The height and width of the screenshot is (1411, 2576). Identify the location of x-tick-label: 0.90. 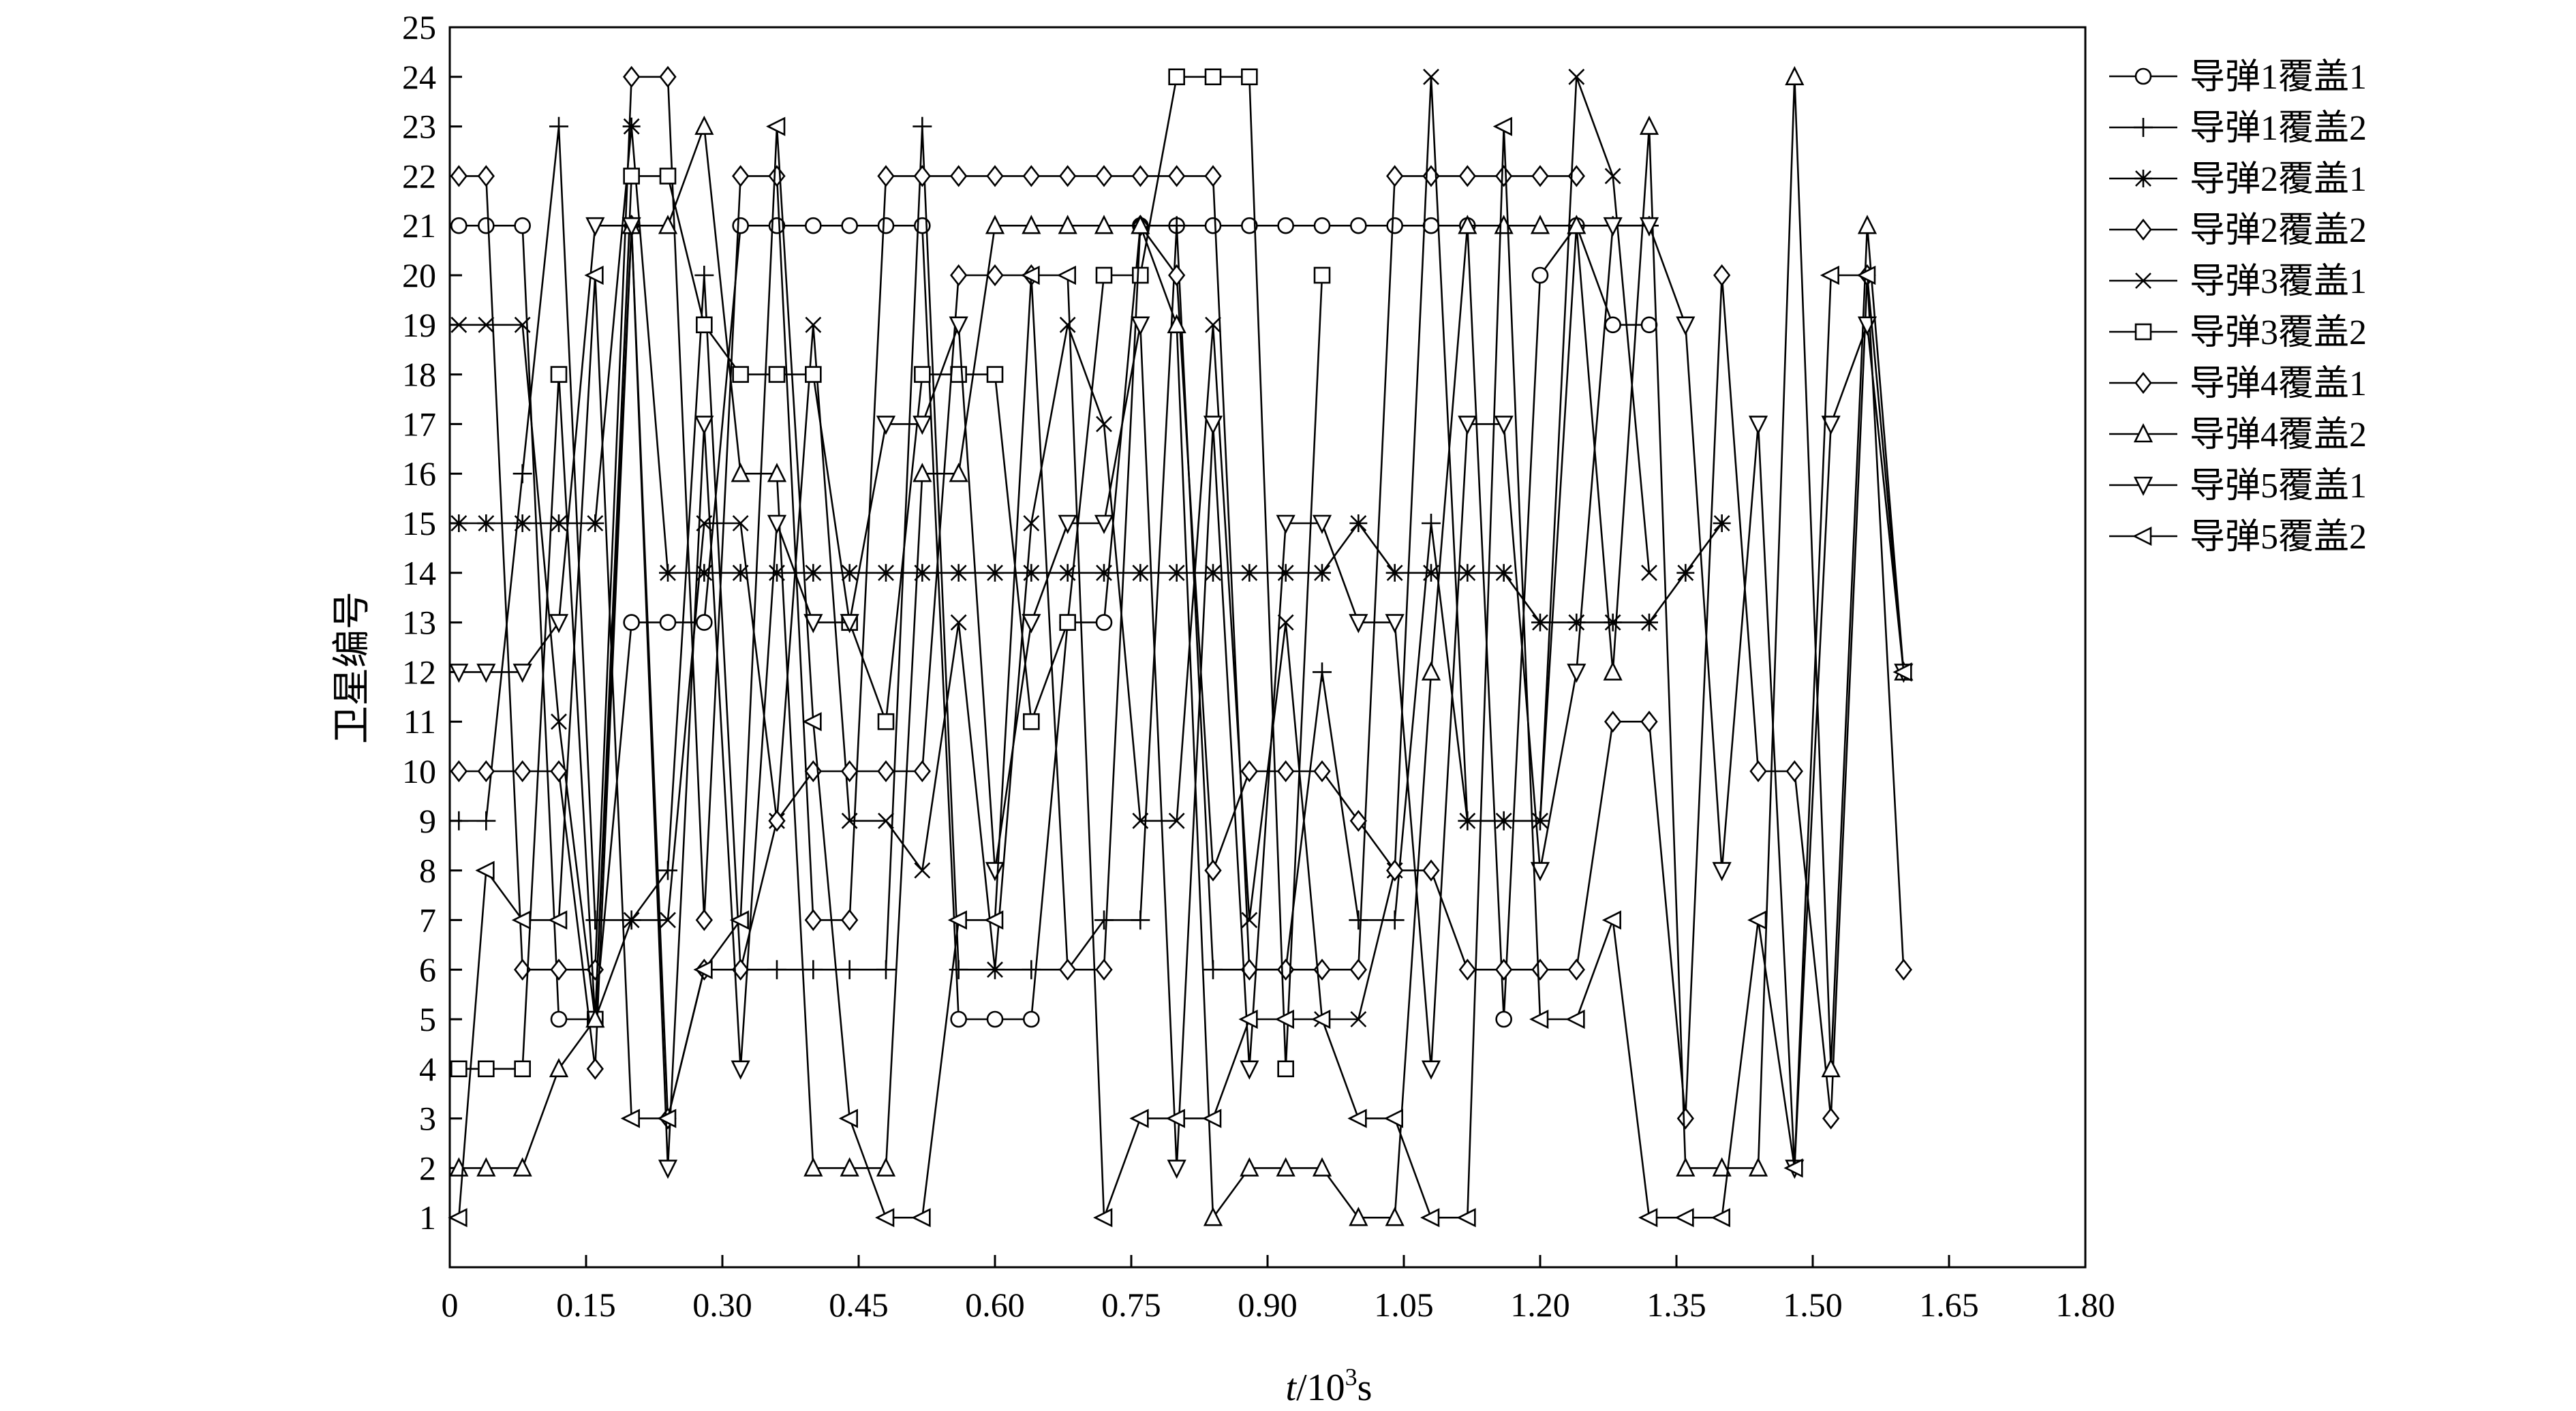
(1268, 1305).